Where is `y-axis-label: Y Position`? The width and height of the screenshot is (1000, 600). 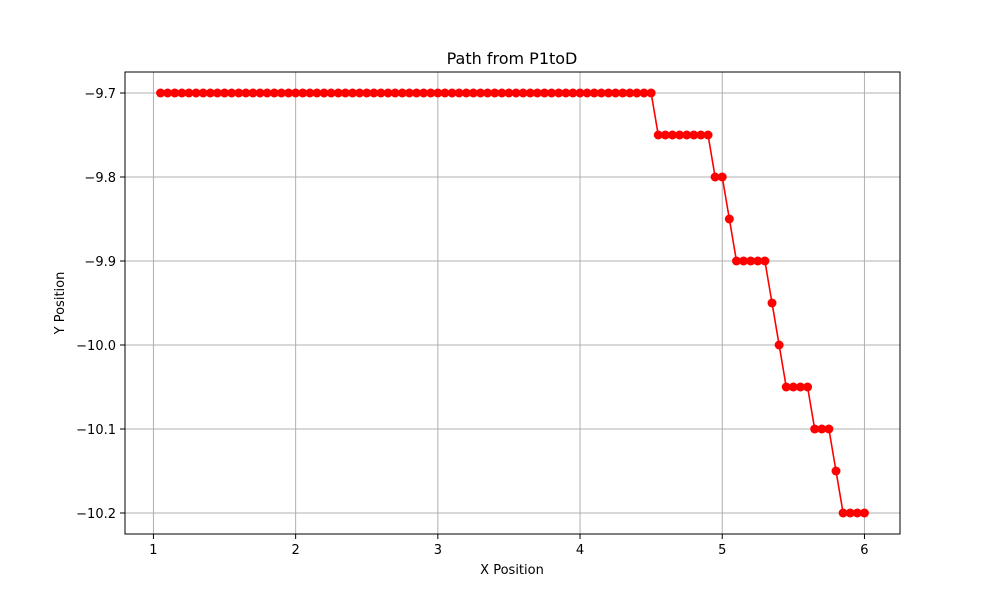 y-axis-label: Y Position is located at coordinates (60, 304).